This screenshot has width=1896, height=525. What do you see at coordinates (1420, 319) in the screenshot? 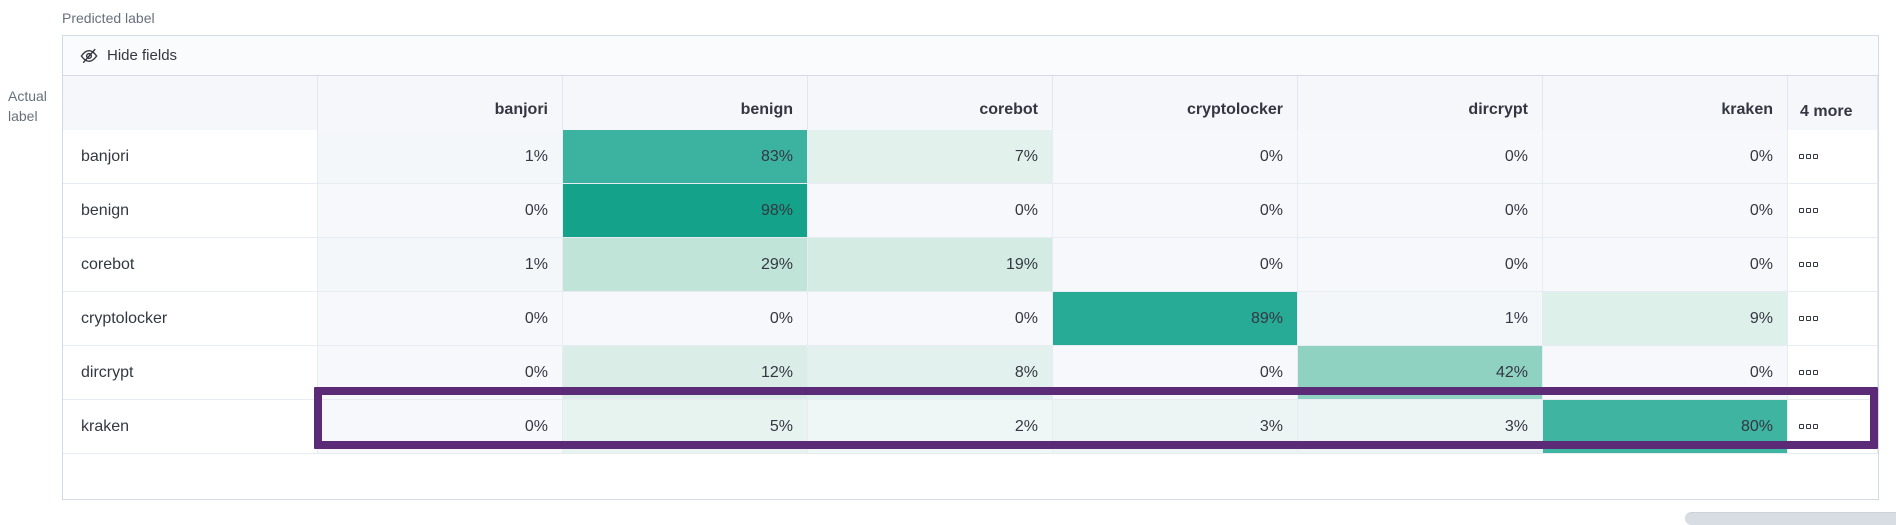
I see `matrix-cell-cryptolocker-dircrypt: 1%` at bounding box center [1420, 319].